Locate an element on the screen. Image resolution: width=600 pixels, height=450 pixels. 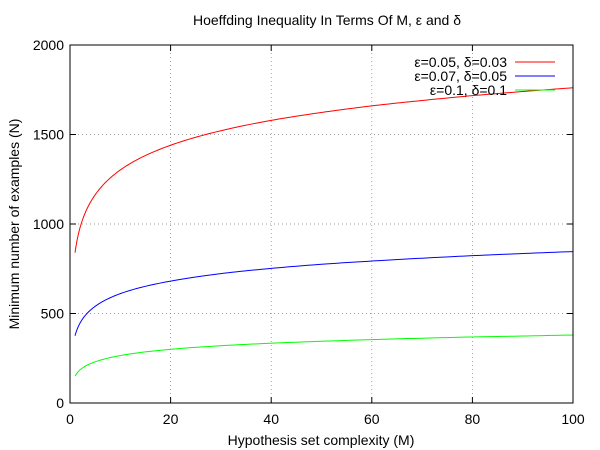
y-tick-label: 1000 is located at coordinates (48, 224).